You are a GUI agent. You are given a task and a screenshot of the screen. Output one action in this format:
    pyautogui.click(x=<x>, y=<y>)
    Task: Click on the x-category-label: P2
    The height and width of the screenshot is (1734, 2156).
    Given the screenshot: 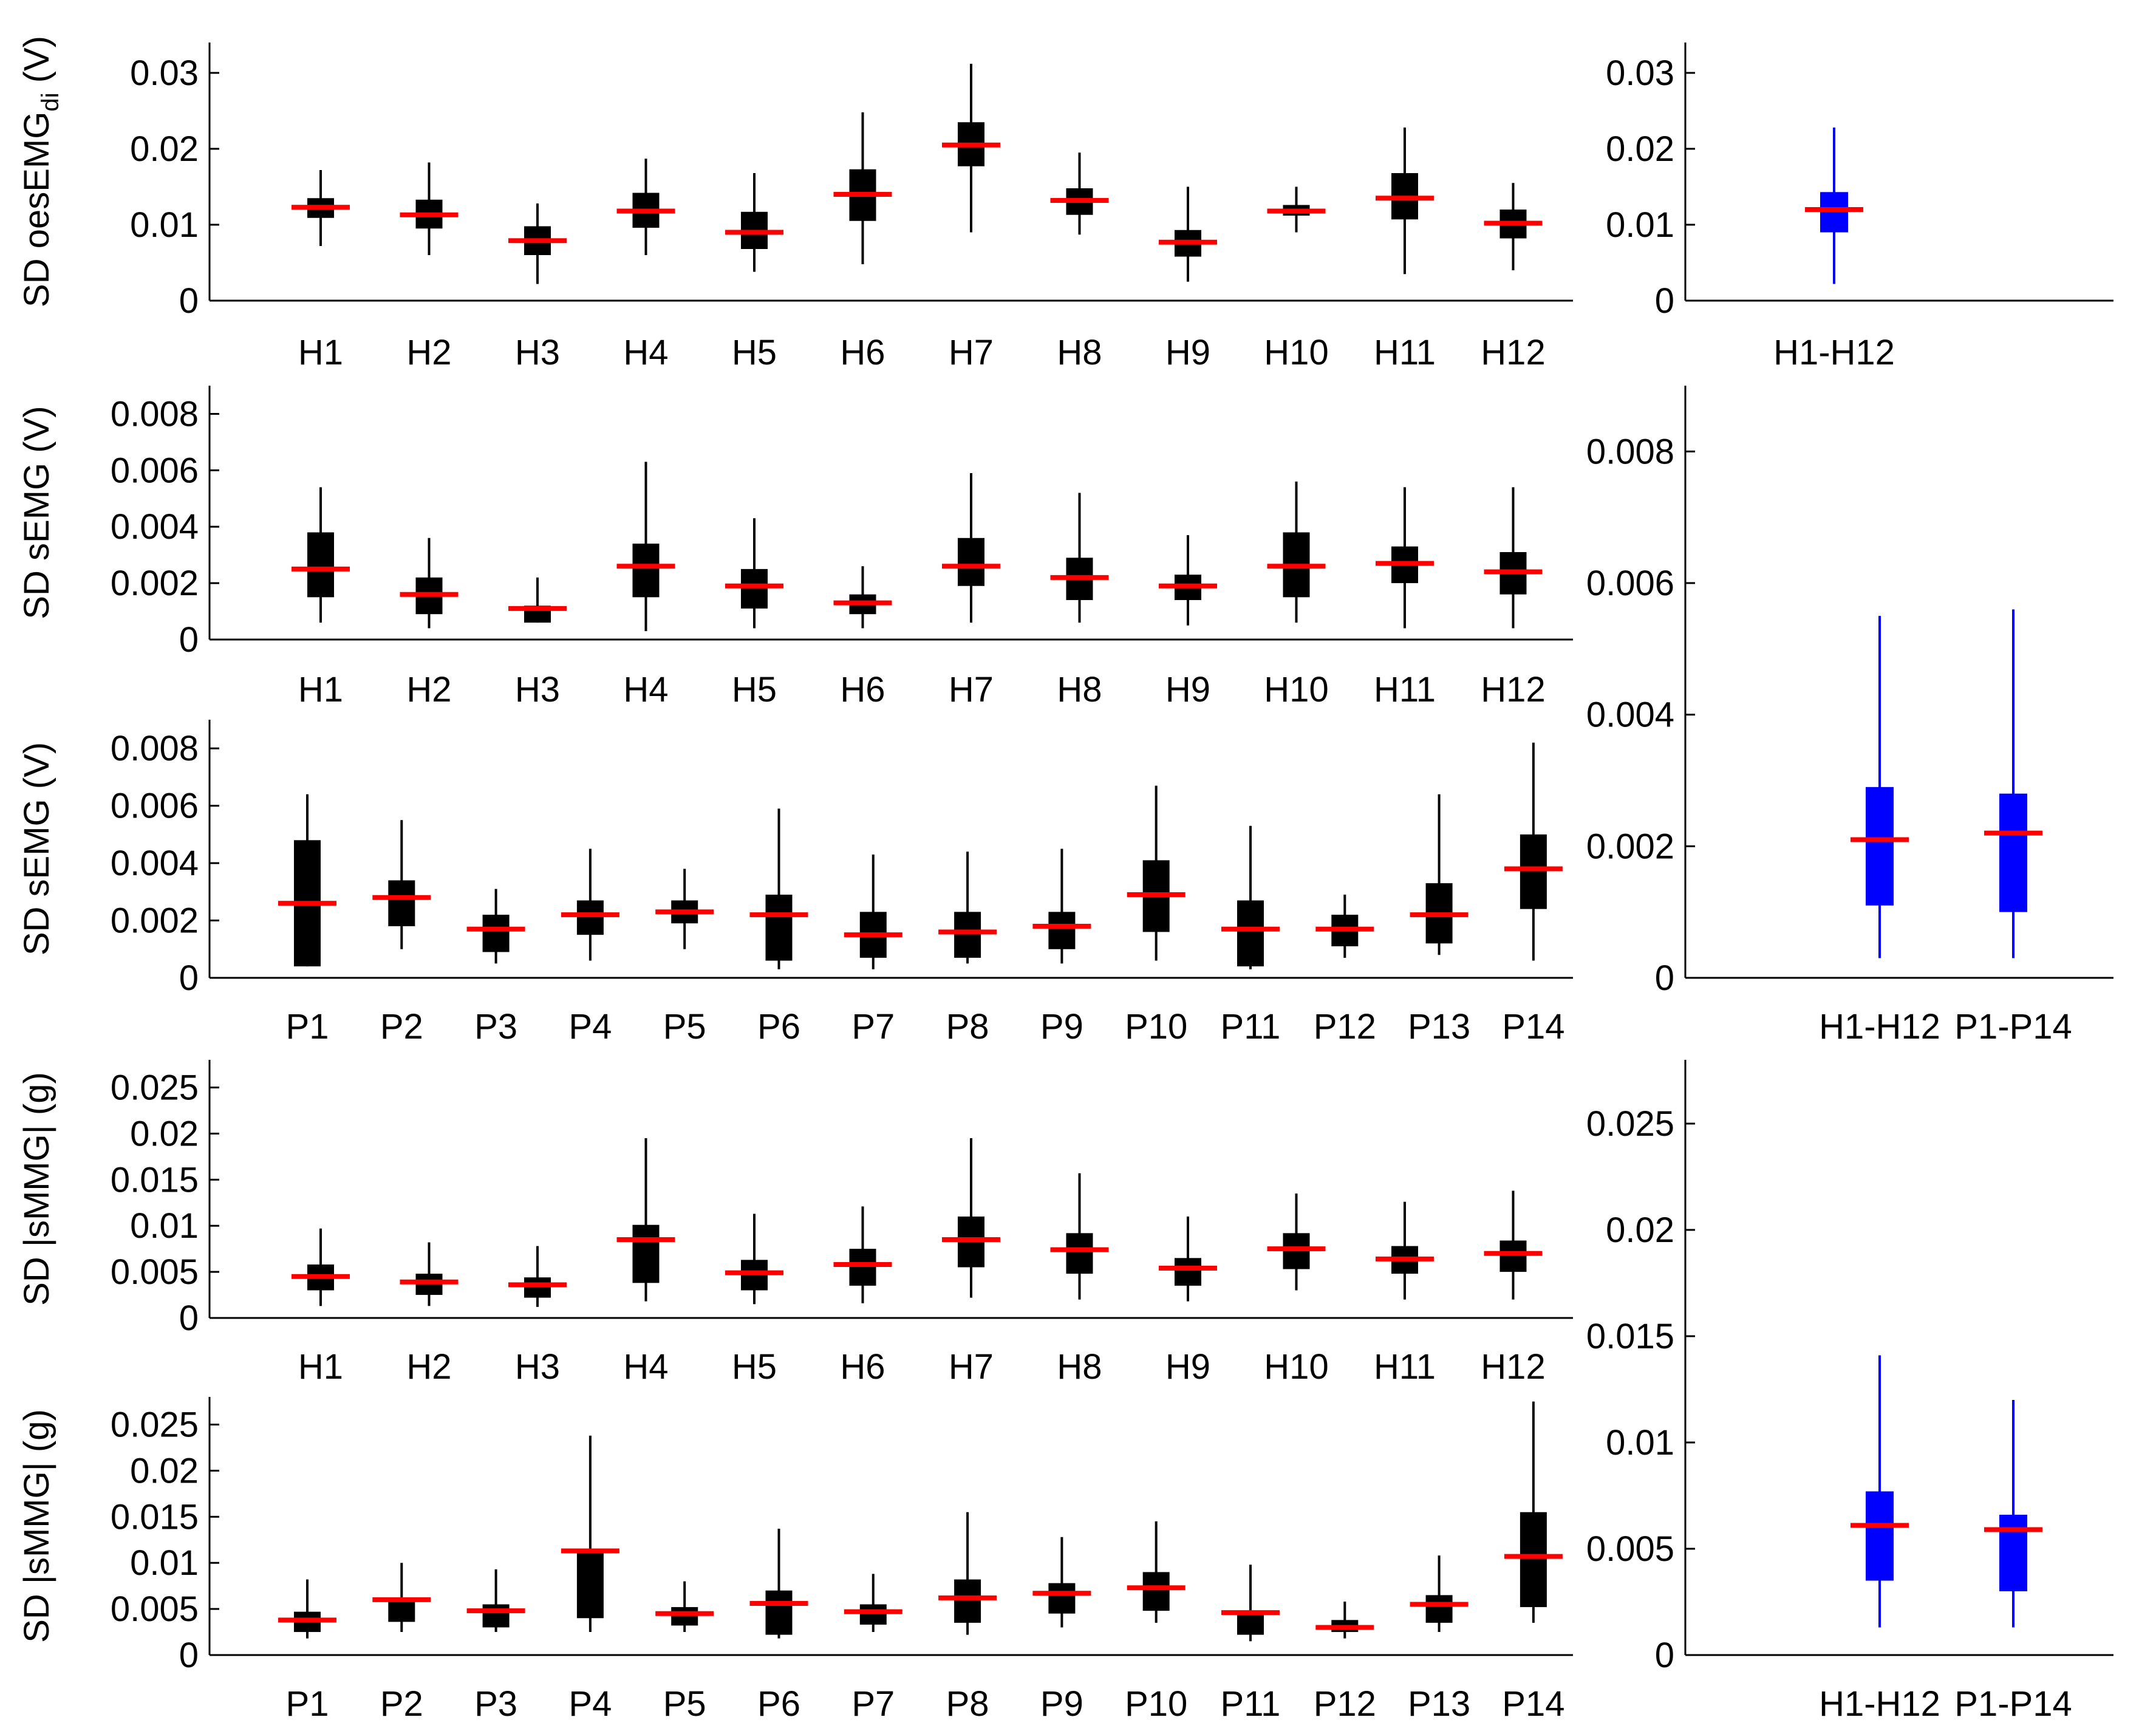 What is the action you would take?
    pyautogui.click(x=402, y=1026)
    